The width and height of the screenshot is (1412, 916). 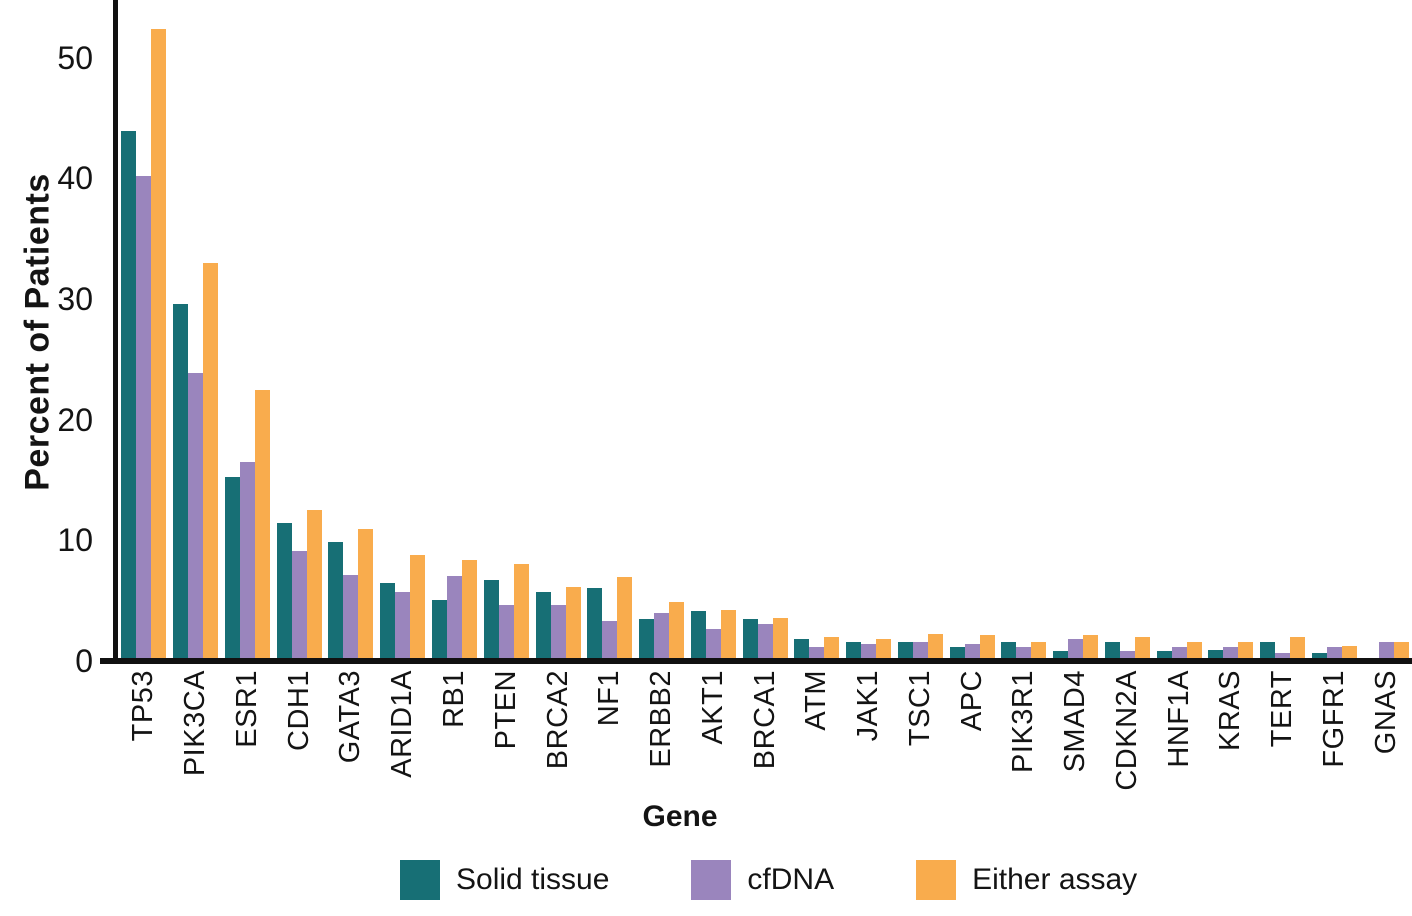 I want to click on x-tick-label: RB1, so click(x=453, y=699).